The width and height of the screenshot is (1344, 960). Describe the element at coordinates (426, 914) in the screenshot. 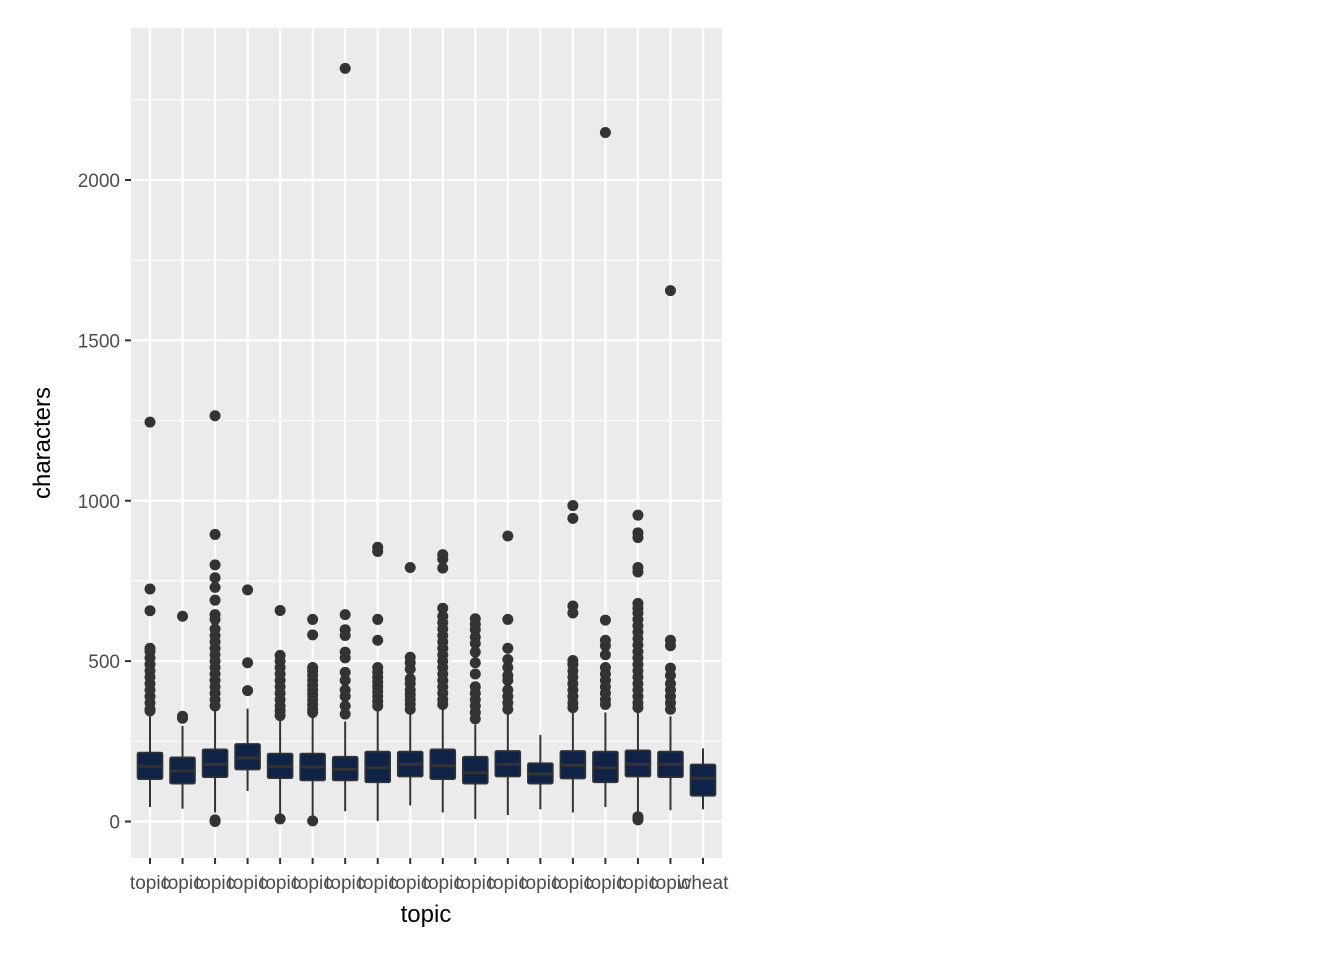

I see `x-axis-title: topic` at that location.